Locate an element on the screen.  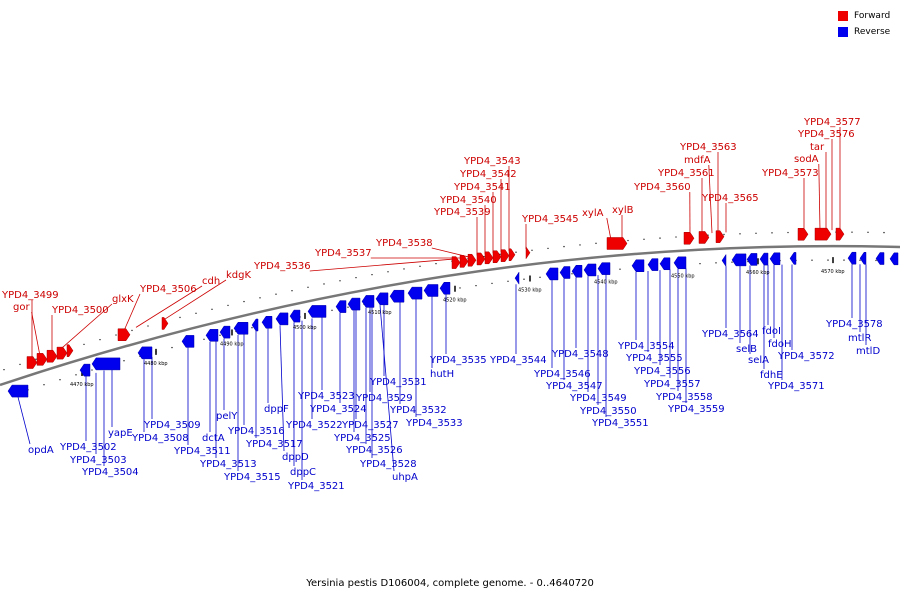
reverse-gene-label: dppF is located at coordinates (276, 409).